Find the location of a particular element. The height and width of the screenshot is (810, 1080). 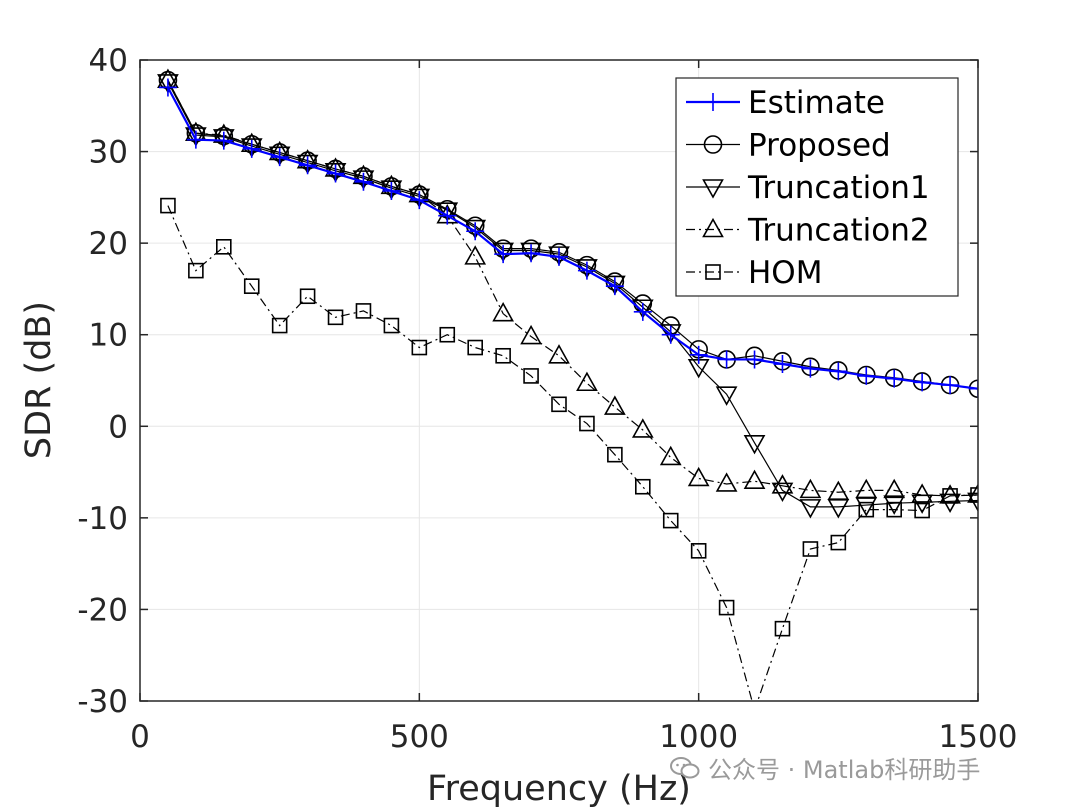

legend-item-truncation2: Truncation2 is located at coordinates (808, 231).